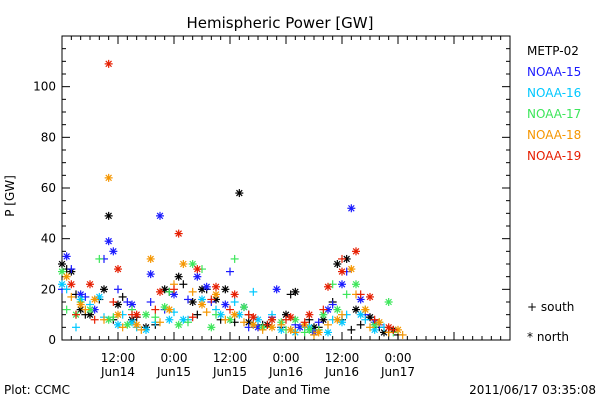 Image resolution: width=600 pixels, height=400 pixels. Describe the element at coordinates (117, 372) in the screenshot. I see `x-tick-date: Jun14` at that location.